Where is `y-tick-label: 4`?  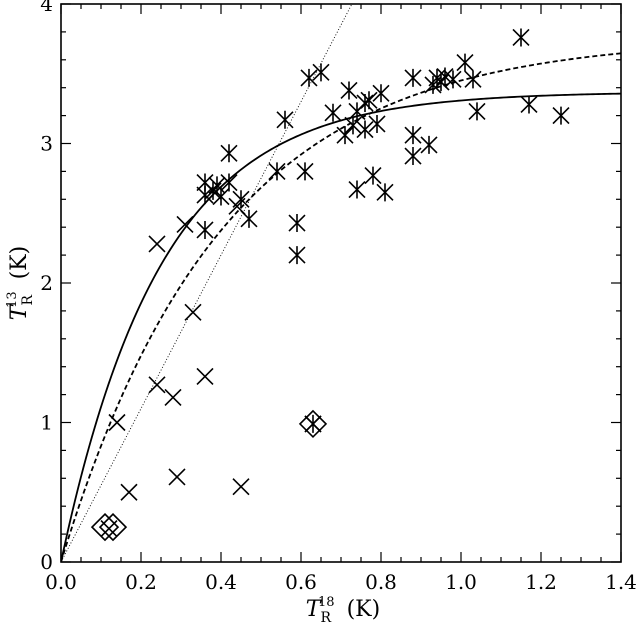
y-tick-label: 4 is located at coordinates (46, 8).